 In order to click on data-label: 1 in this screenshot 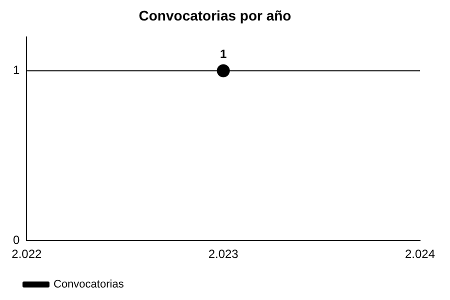, I will do `click(223, 54)`.